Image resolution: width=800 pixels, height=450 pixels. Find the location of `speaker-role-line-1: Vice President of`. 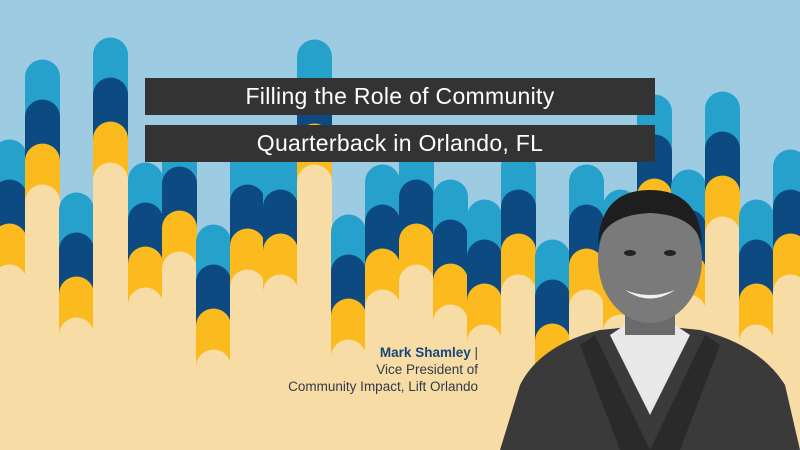

speaker-role-line-1: Vice President of is located at coordinates (427, 369).